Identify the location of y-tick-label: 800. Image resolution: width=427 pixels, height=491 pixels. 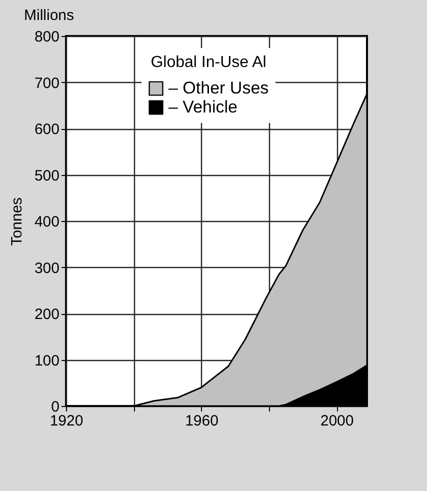
(47, 37).